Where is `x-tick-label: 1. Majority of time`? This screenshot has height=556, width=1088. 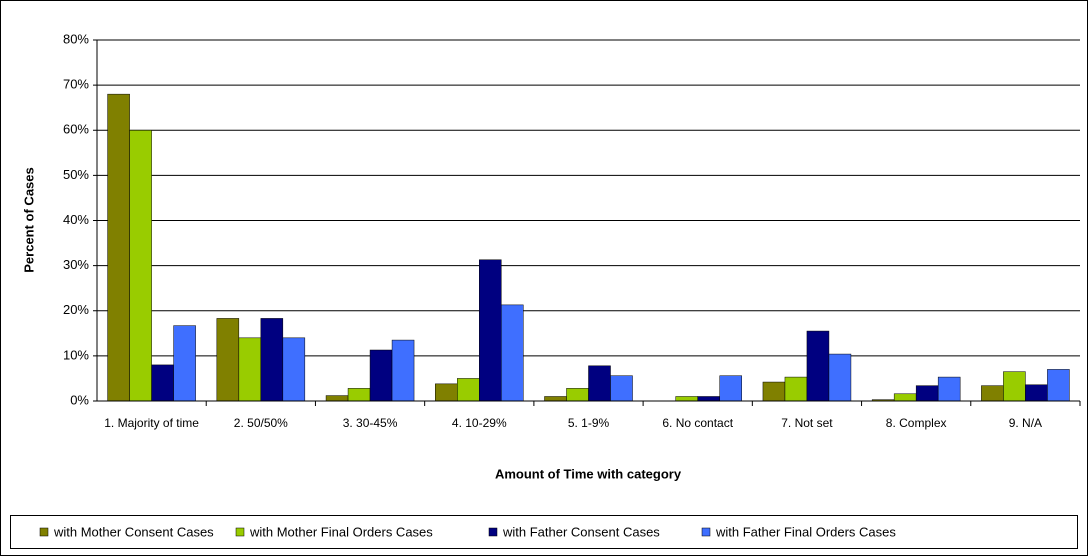 x-tick-label: 1. Majority of time is located at coordinates (151, 423).